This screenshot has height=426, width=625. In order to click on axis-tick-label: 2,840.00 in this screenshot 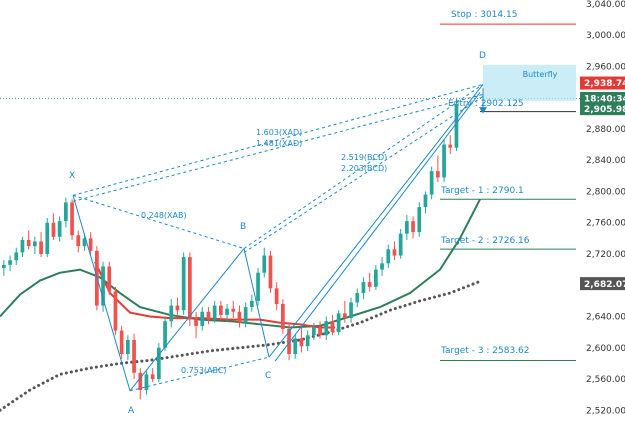, I will do `click(605, 161)`.